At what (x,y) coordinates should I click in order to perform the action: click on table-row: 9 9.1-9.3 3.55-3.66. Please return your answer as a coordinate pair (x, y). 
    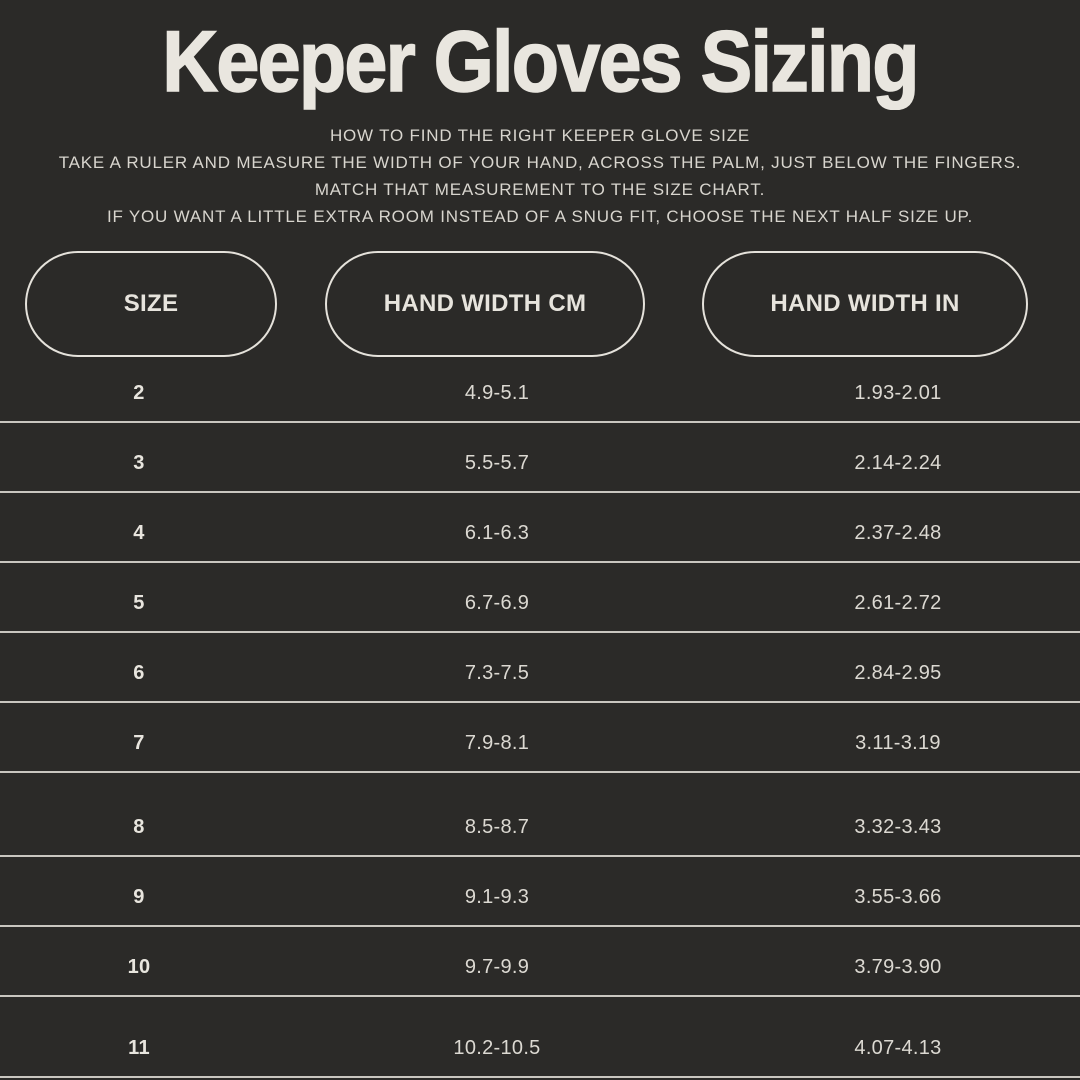
    Looking at the image, I should click on (540, 890).